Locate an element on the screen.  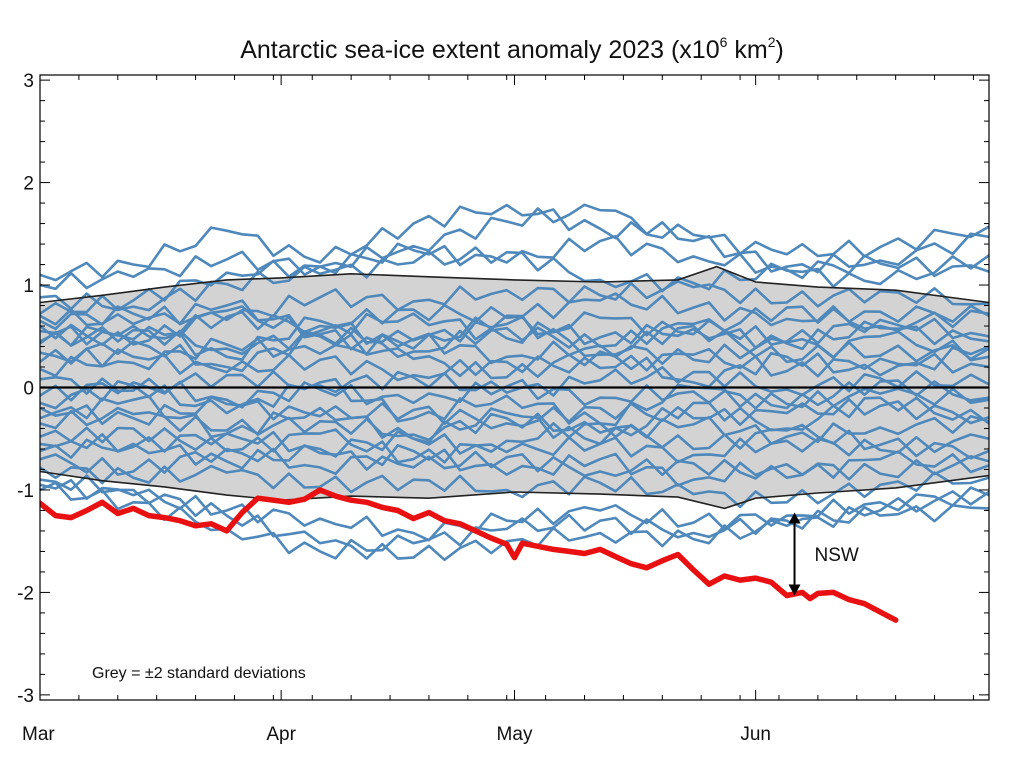
title-end: ) is located at coordinates (779, 50).